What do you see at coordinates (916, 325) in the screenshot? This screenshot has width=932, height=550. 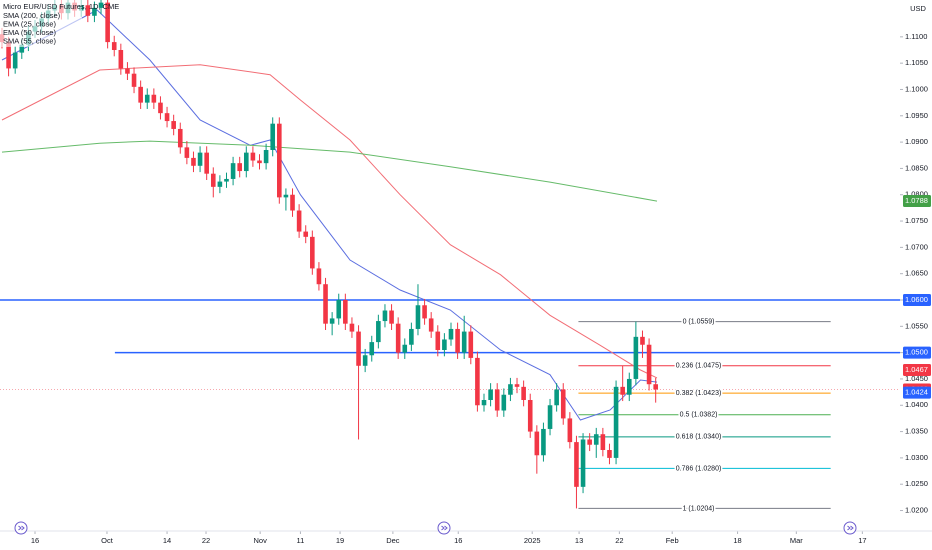 I see `y-tick-label: 1.0550` at bounding box center [916, 325].